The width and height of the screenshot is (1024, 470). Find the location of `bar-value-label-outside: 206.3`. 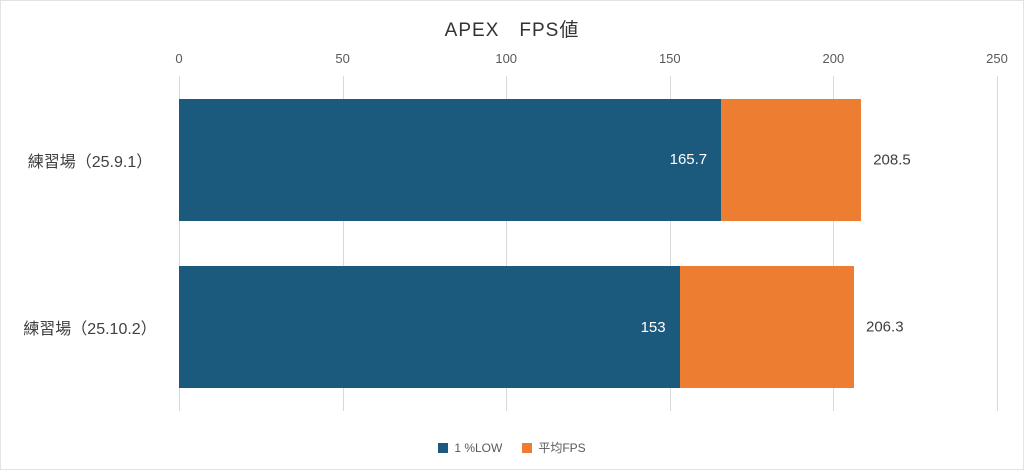

bar-value-label-outside: 206.3 is located at coordinates (885, 327).